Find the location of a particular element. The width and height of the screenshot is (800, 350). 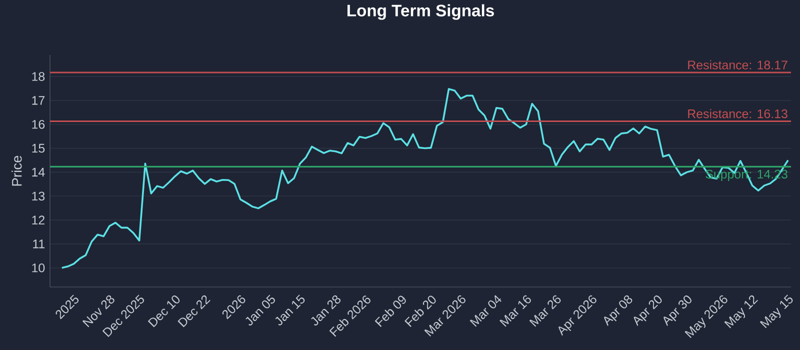

x-tick-label: Jan 15 is located at coordinates (290, 310).